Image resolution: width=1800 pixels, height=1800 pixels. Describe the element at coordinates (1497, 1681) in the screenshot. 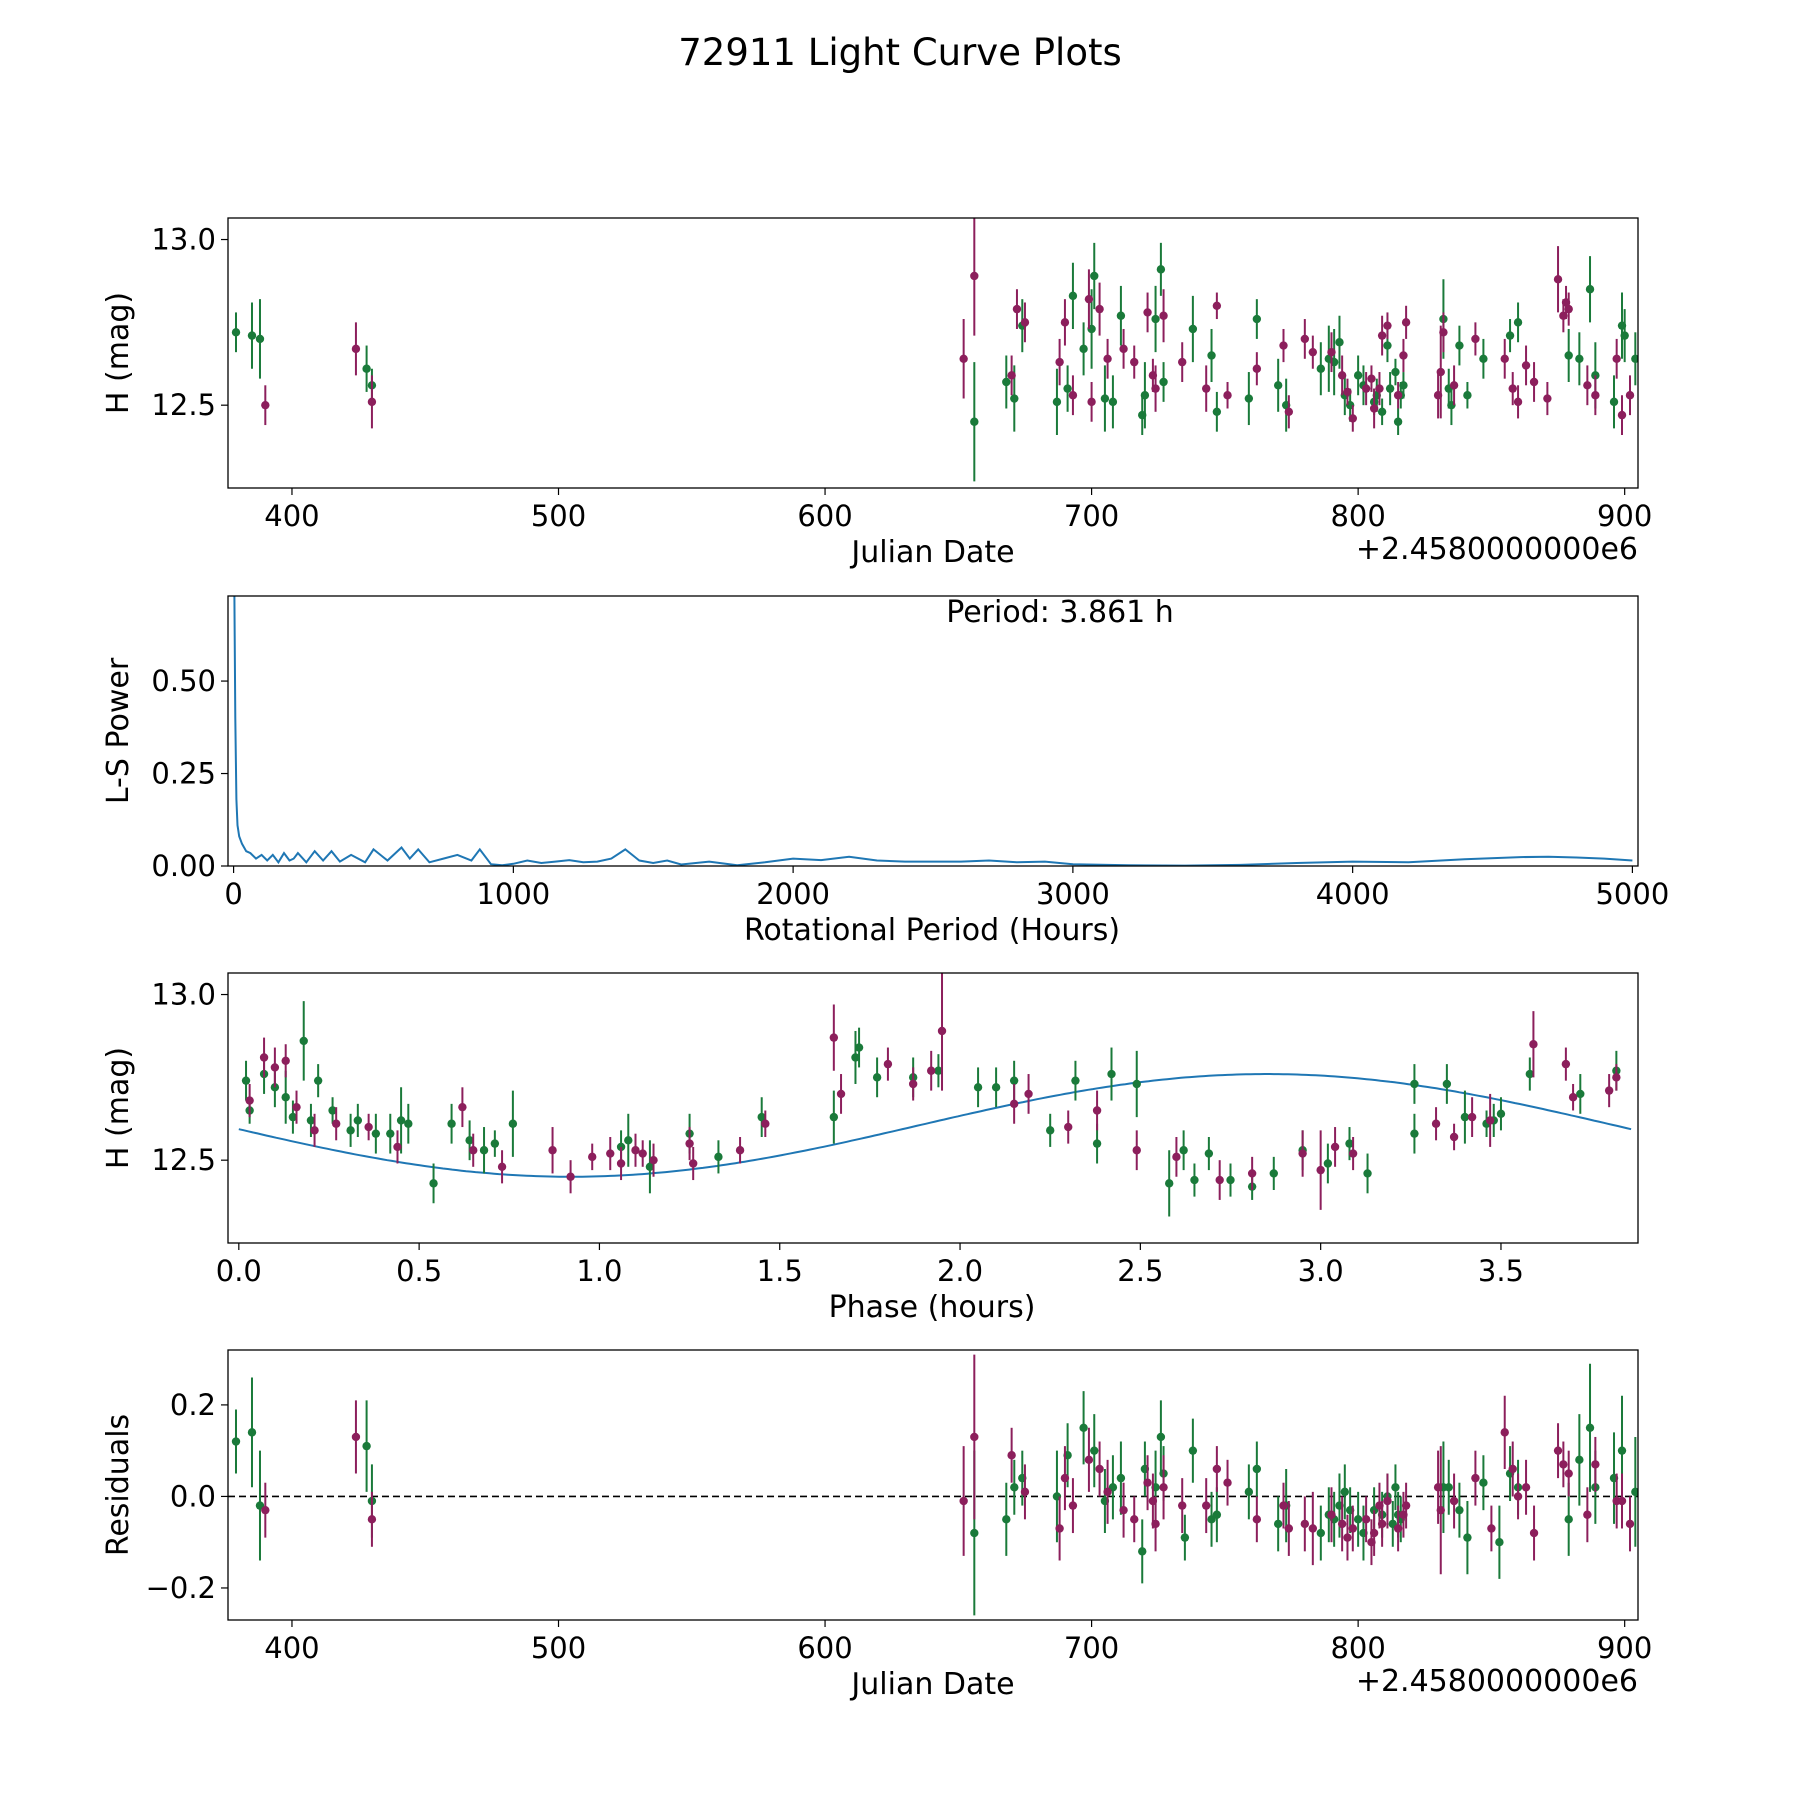

I see `residuals-offset-label: +2.4580000000e6` at that location.